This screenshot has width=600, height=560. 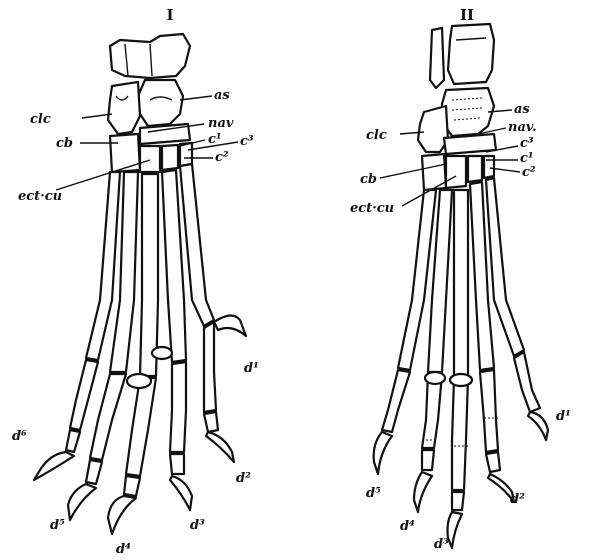 What do you see at coordinates (222, 157) in the screenshot?
I see `label-c2: c²` at bounding box center [222, 157].